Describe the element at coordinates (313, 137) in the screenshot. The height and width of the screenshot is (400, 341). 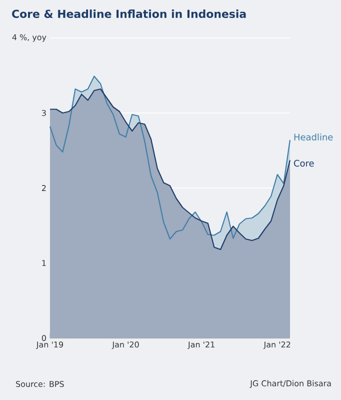
I see `series-label: Headline` at that location.